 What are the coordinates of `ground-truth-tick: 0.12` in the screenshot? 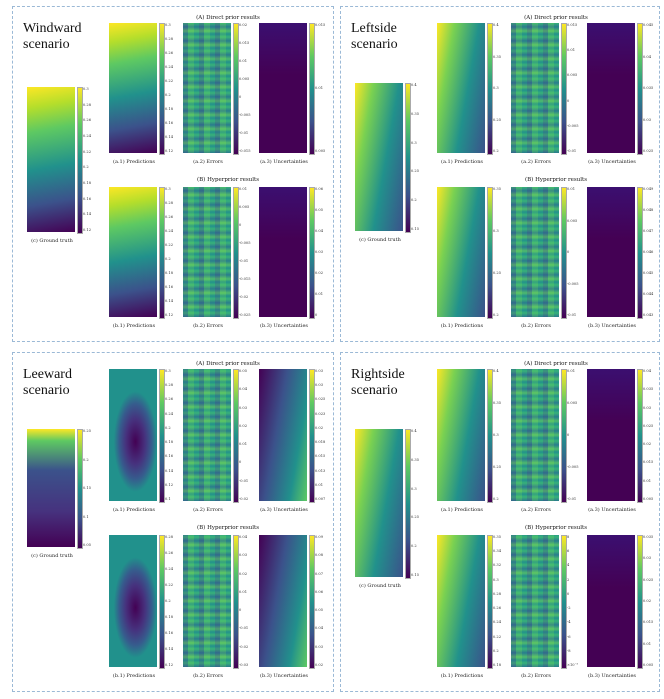 It's located at (87, 230).